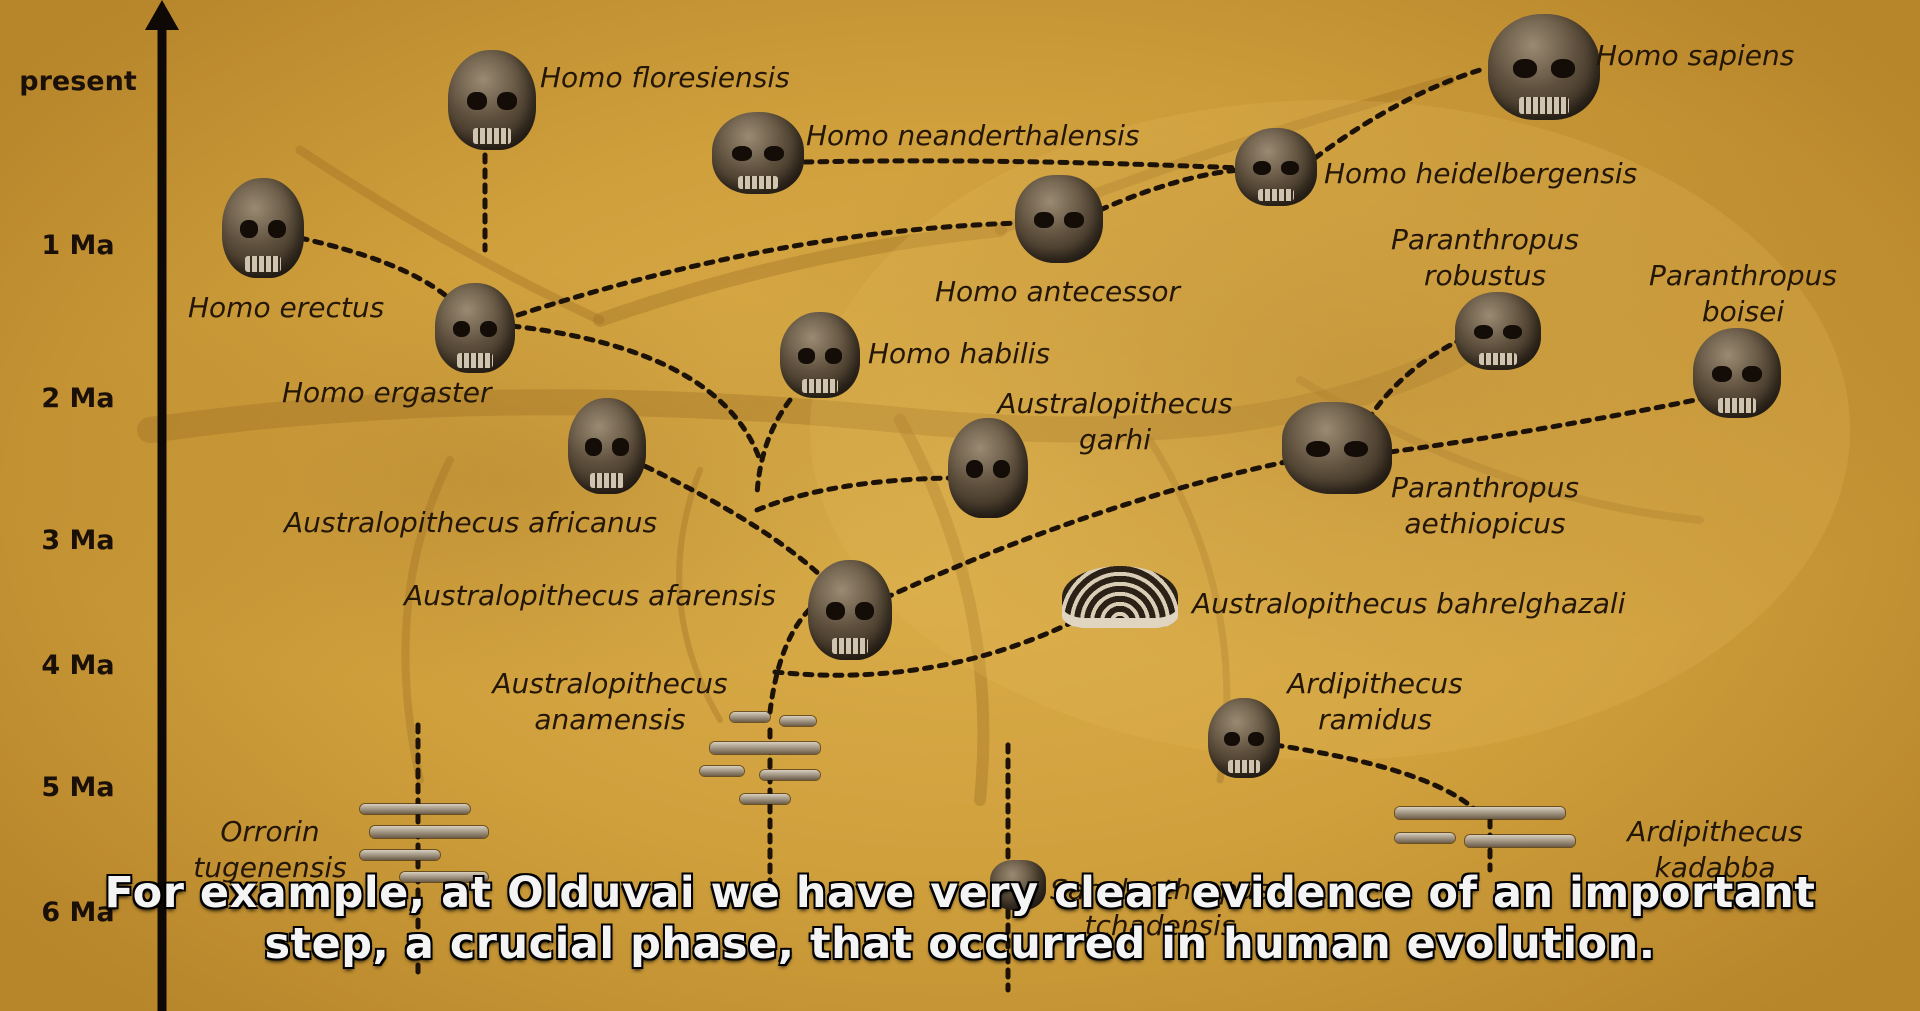 The height and width of the screenshot is (1011, 1920). Describe the element at coordinates (425, 845) in the screenshot. I see `orrorin-tugenensis-bones-image` at that location.